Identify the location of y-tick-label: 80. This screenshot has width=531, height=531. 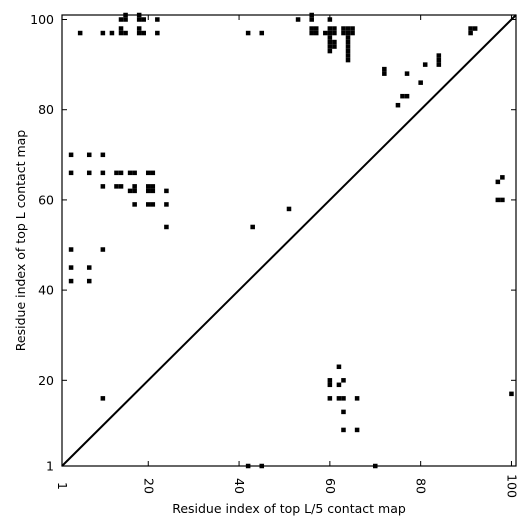
(46, 109).